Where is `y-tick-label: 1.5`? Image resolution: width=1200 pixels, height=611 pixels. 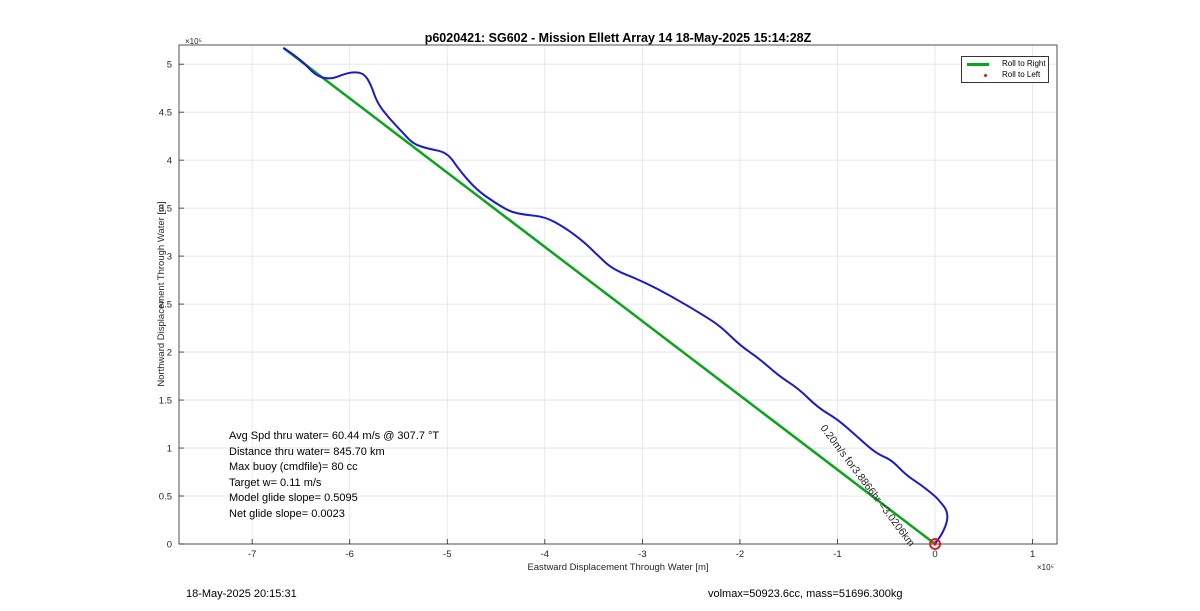
y-tick-label: 1.5 is located at coordinates (165, 401).